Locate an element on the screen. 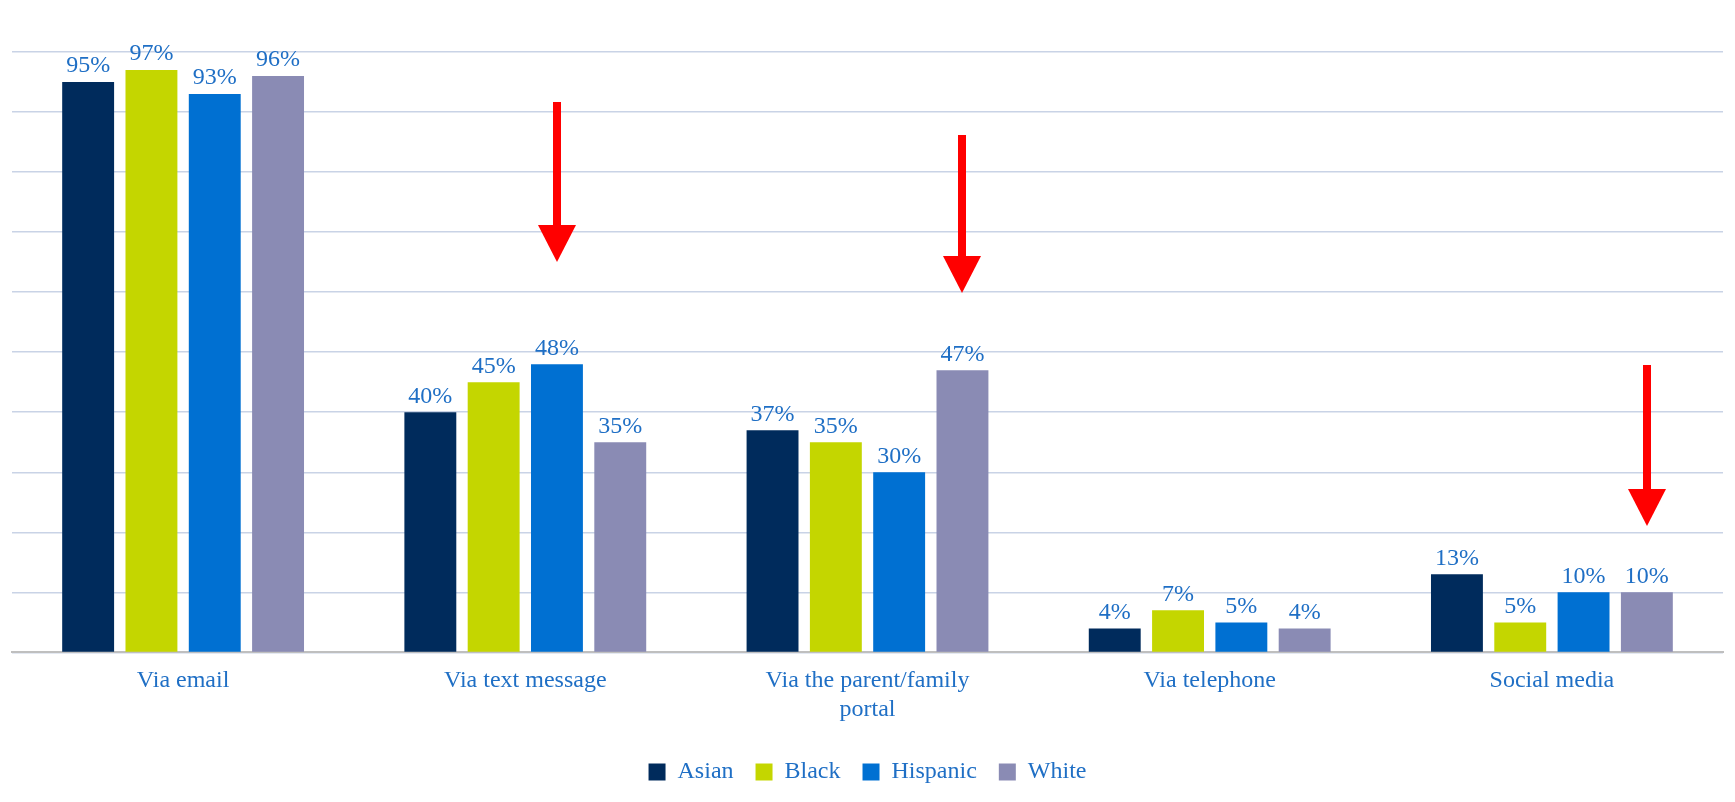 Image resolution: width=1735 pixels, height=802 pixels. legend-label: White is located at coordinates (1057, 770).